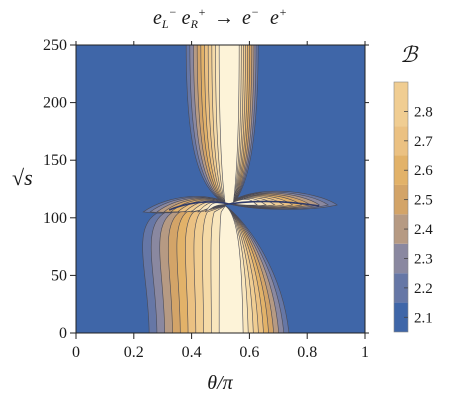 Image resolution: width=449 pixels, height=404 pixels. Describe the element at coordinates (55, 160) in the screenshot. I see `y-tick-label: 150` at that location.